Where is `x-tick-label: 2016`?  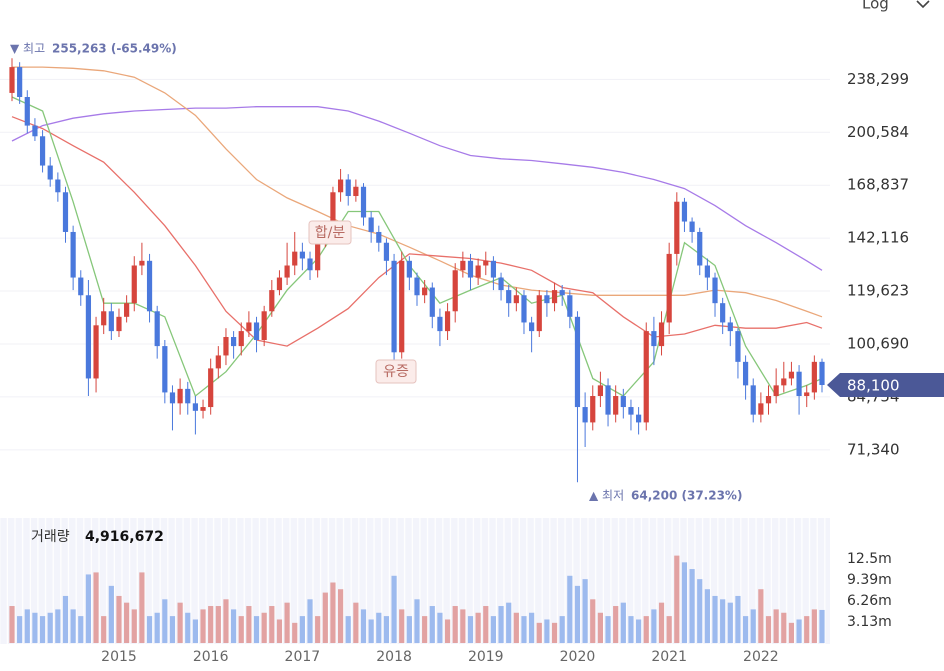
x-tick-label: 2016 is located at coordinates (211, 657).